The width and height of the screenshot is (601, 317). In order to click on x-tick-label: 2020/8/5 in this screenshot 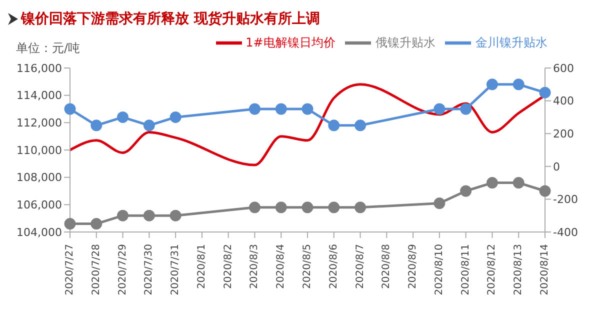, I will do `click(307, 266)`.